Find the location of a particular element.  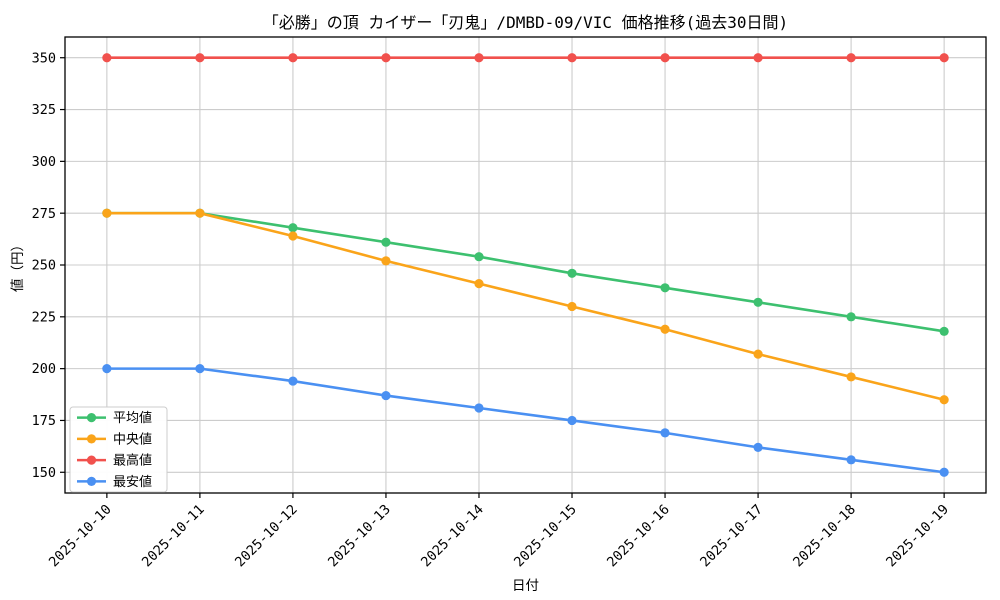

chart-title: 「必勝」の頂 カイザー「刃鬼」/DMBD-09/VIC 価格推移(過去30日間) is located at coordinates (525, 22).